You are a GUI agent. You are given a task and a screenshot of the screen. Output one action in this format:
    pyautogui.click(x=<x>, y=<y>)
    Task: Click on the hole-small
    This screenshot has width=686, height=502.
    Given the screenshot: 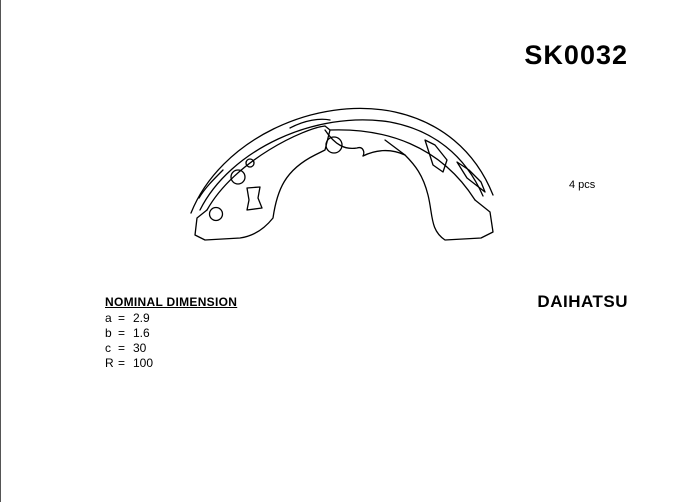 What is the action you would take?
    pyautogui.click(x=250, y=163)
    